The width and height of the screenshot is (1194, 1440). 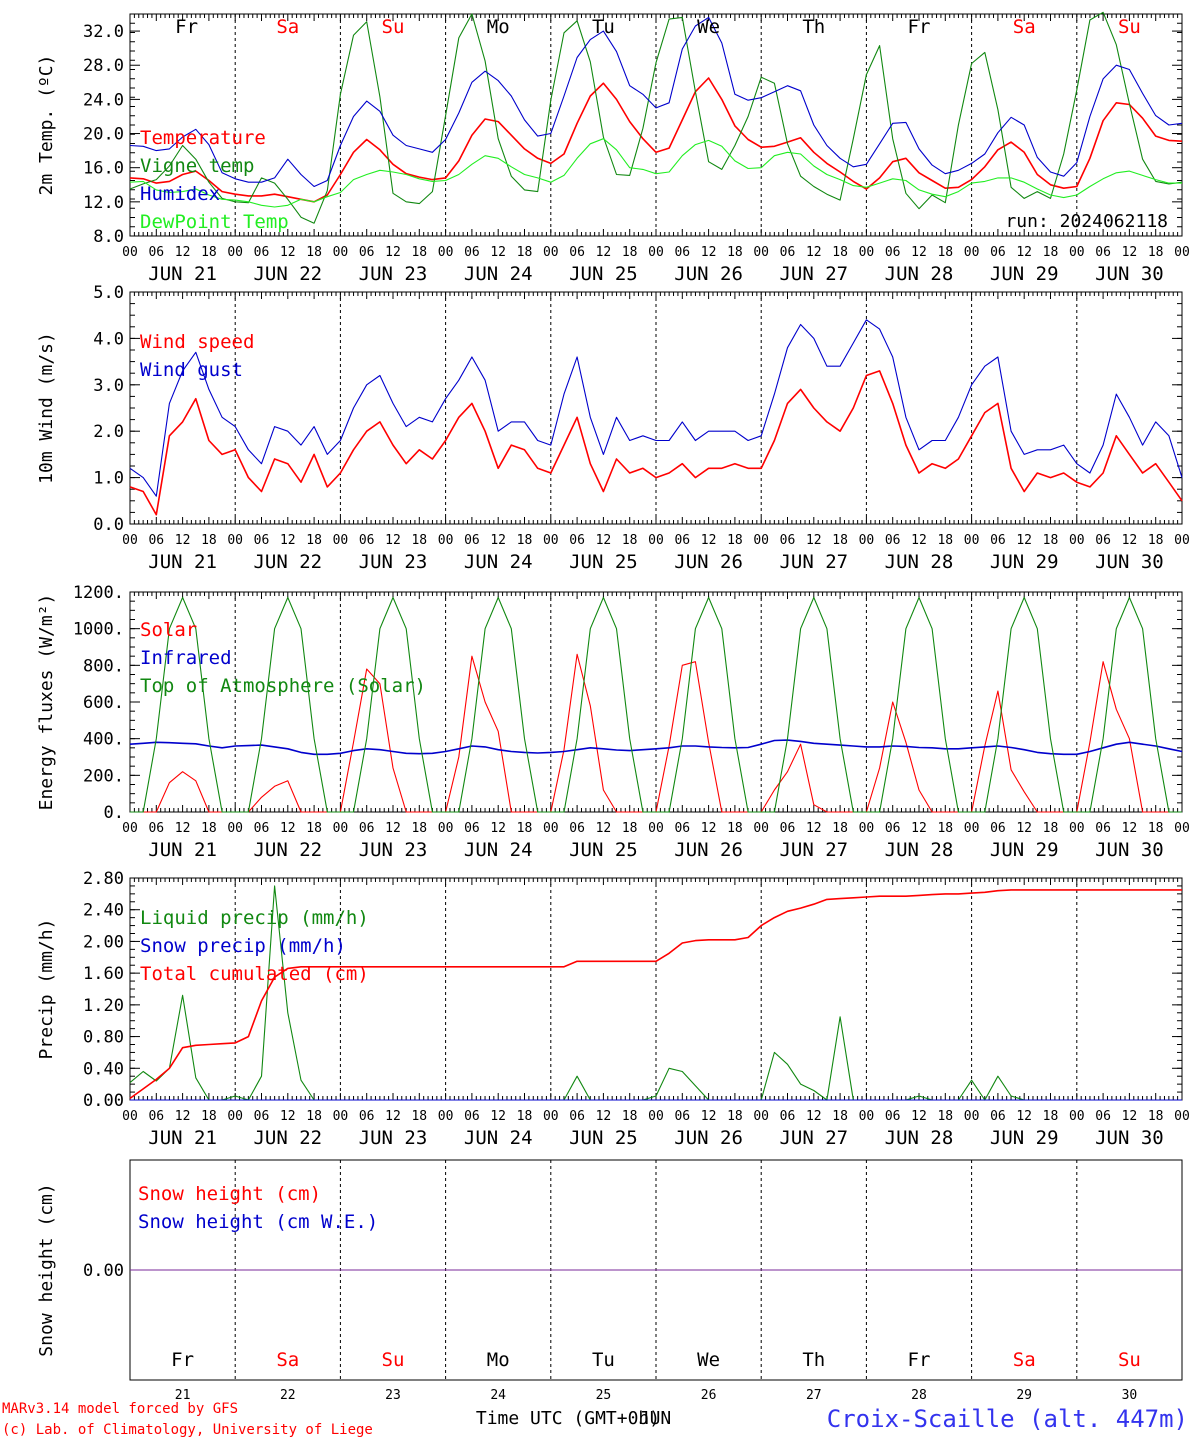 What do you see at coordinates (180, 194) in the screenshot?
I see `legend-entry: Humidex` at bounding box center [180, 194].